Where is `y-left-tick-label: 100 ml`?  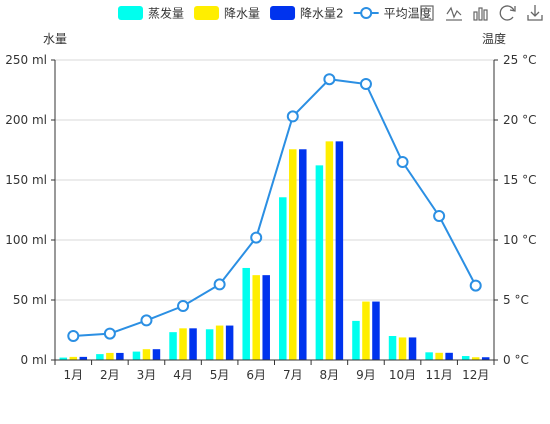 y-left-tick-label: 100 ml is located at coordinates (26, 240).